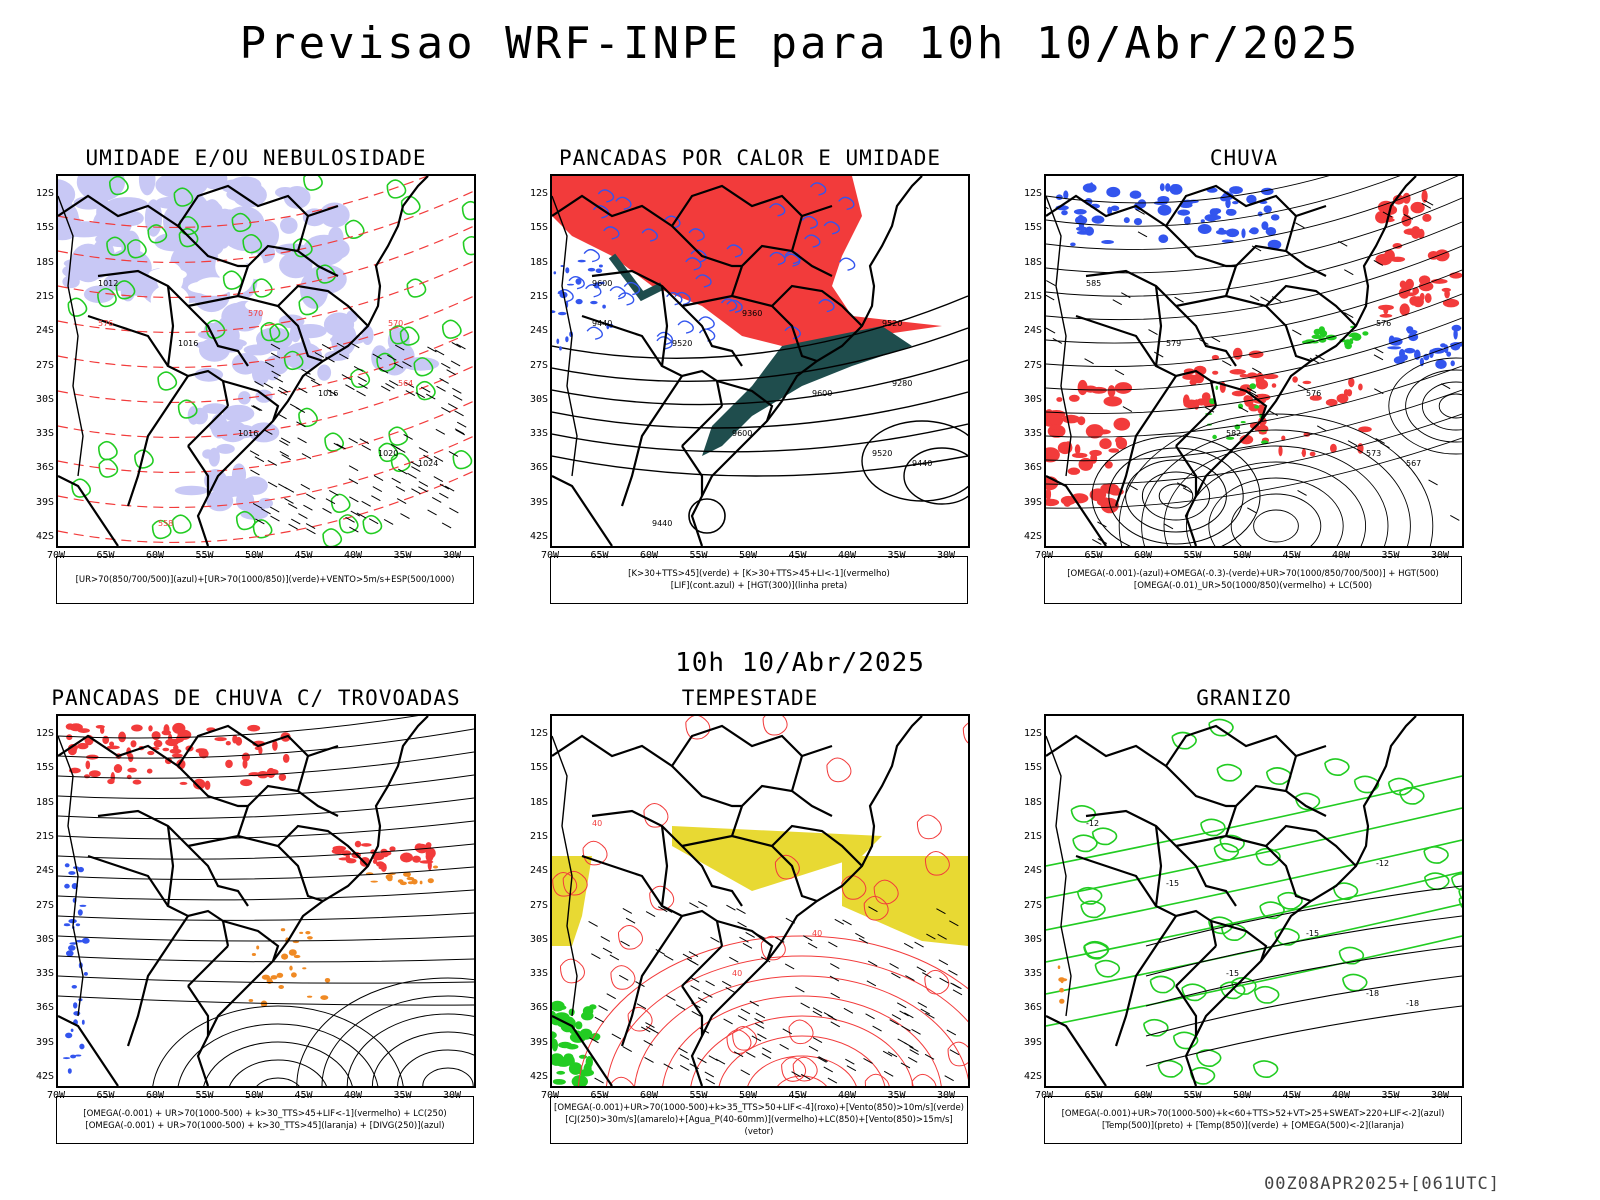 This screenshot has width=1600, height=1200. I want to click on map-area: -12 -15 -15 -15 -18 -18 -12, so click(1254, 901).